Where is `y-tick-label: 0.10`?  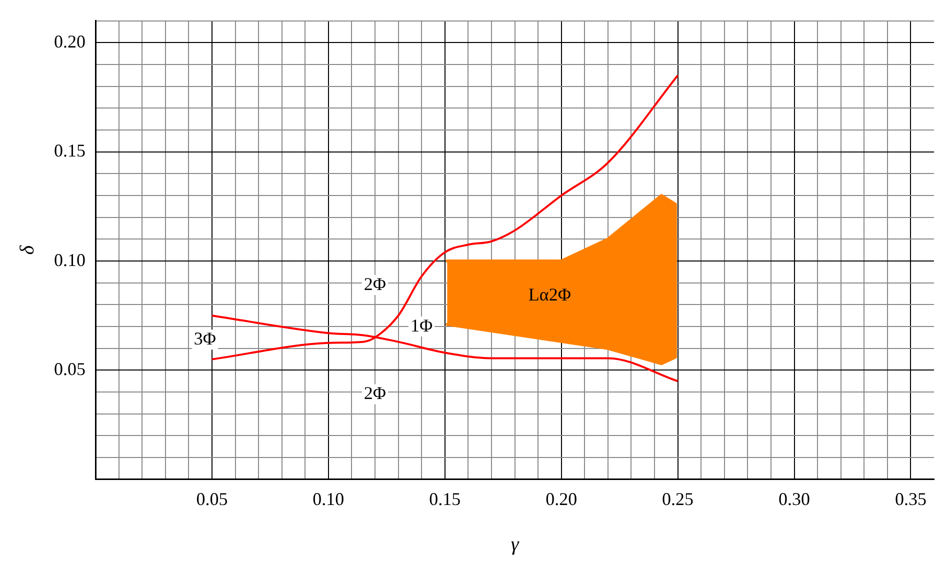
y-tick-label: 0.10 is located at coordinates (70, 260).